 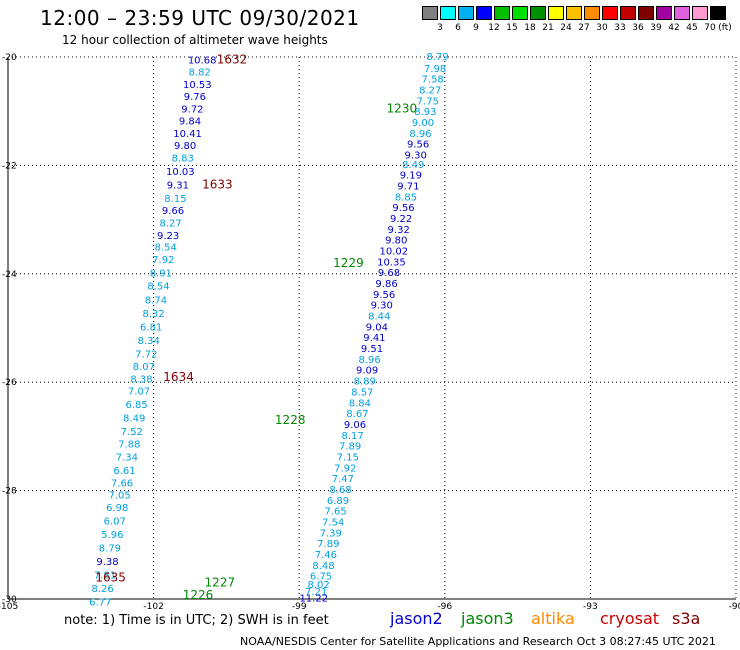 What do you see at coordinates (156, 300) in the screenshot?
I see `wave-height-value: 8.74` at bounding box center [156, 300].